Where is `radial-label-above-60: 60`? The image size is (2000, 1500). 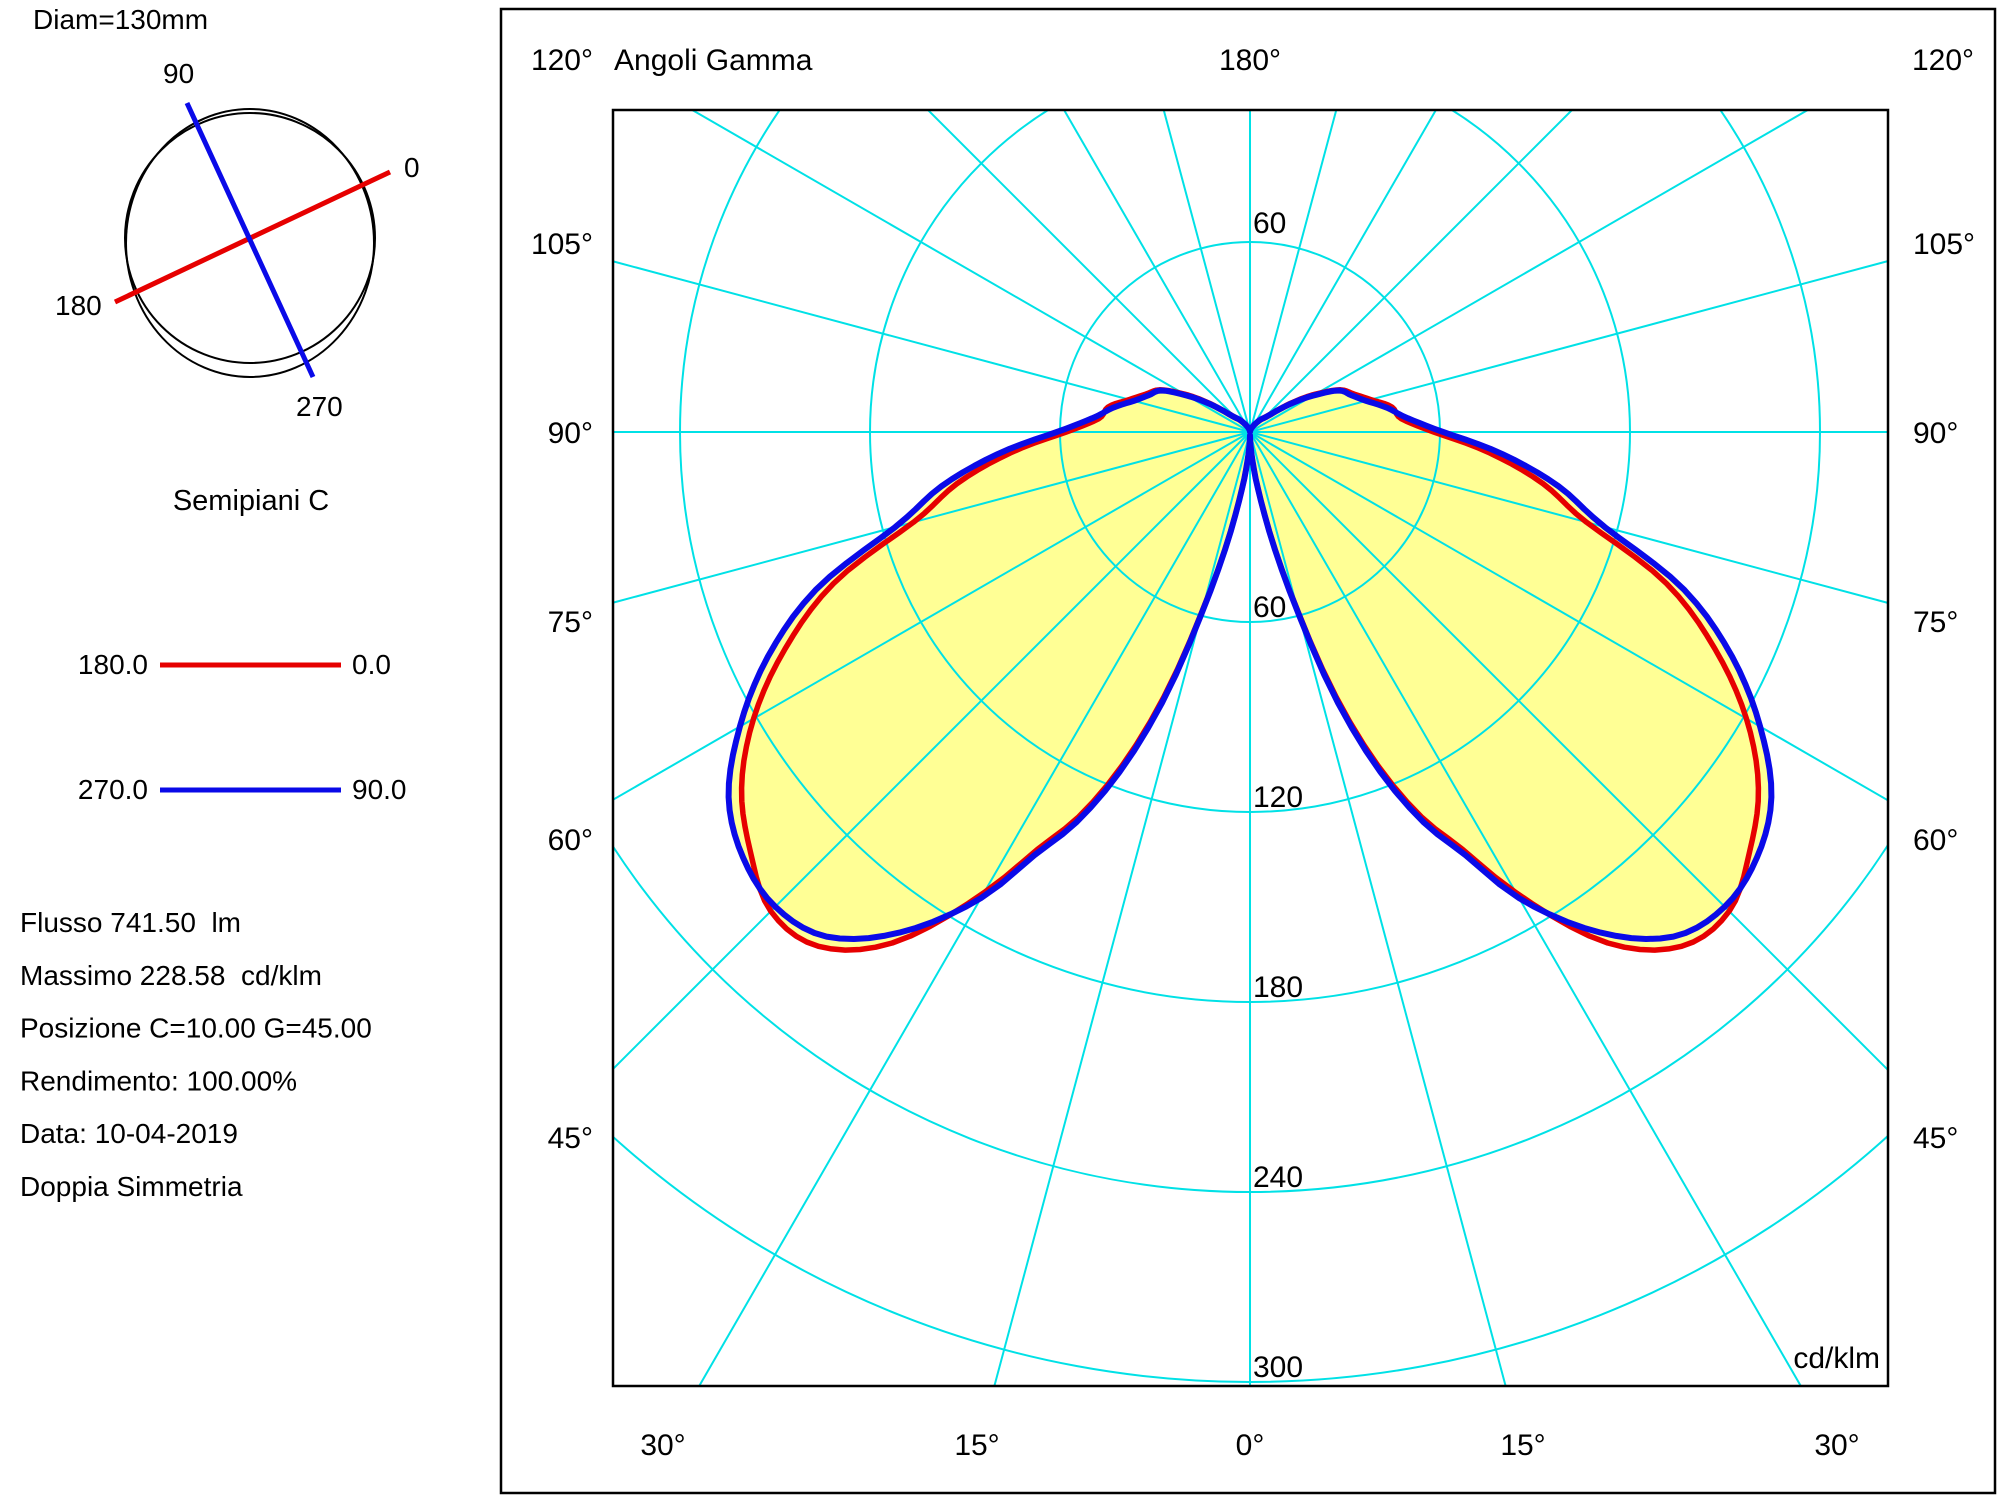 radial-label-above-60: 60 is located at coordinates (1269, 223).